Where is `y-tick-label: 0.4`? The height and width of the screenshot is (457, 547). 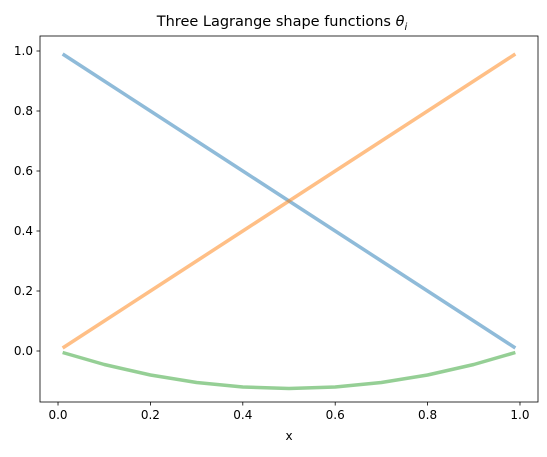 y-tick-label: 0.4 is located at coordinates (23, 231).